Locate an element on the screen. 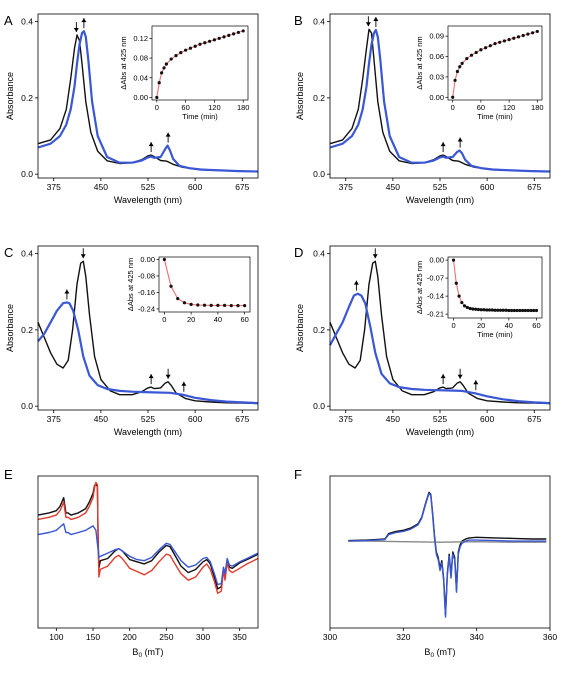  inset-x-tick-label: 20 is located at coordinates (481, 325).